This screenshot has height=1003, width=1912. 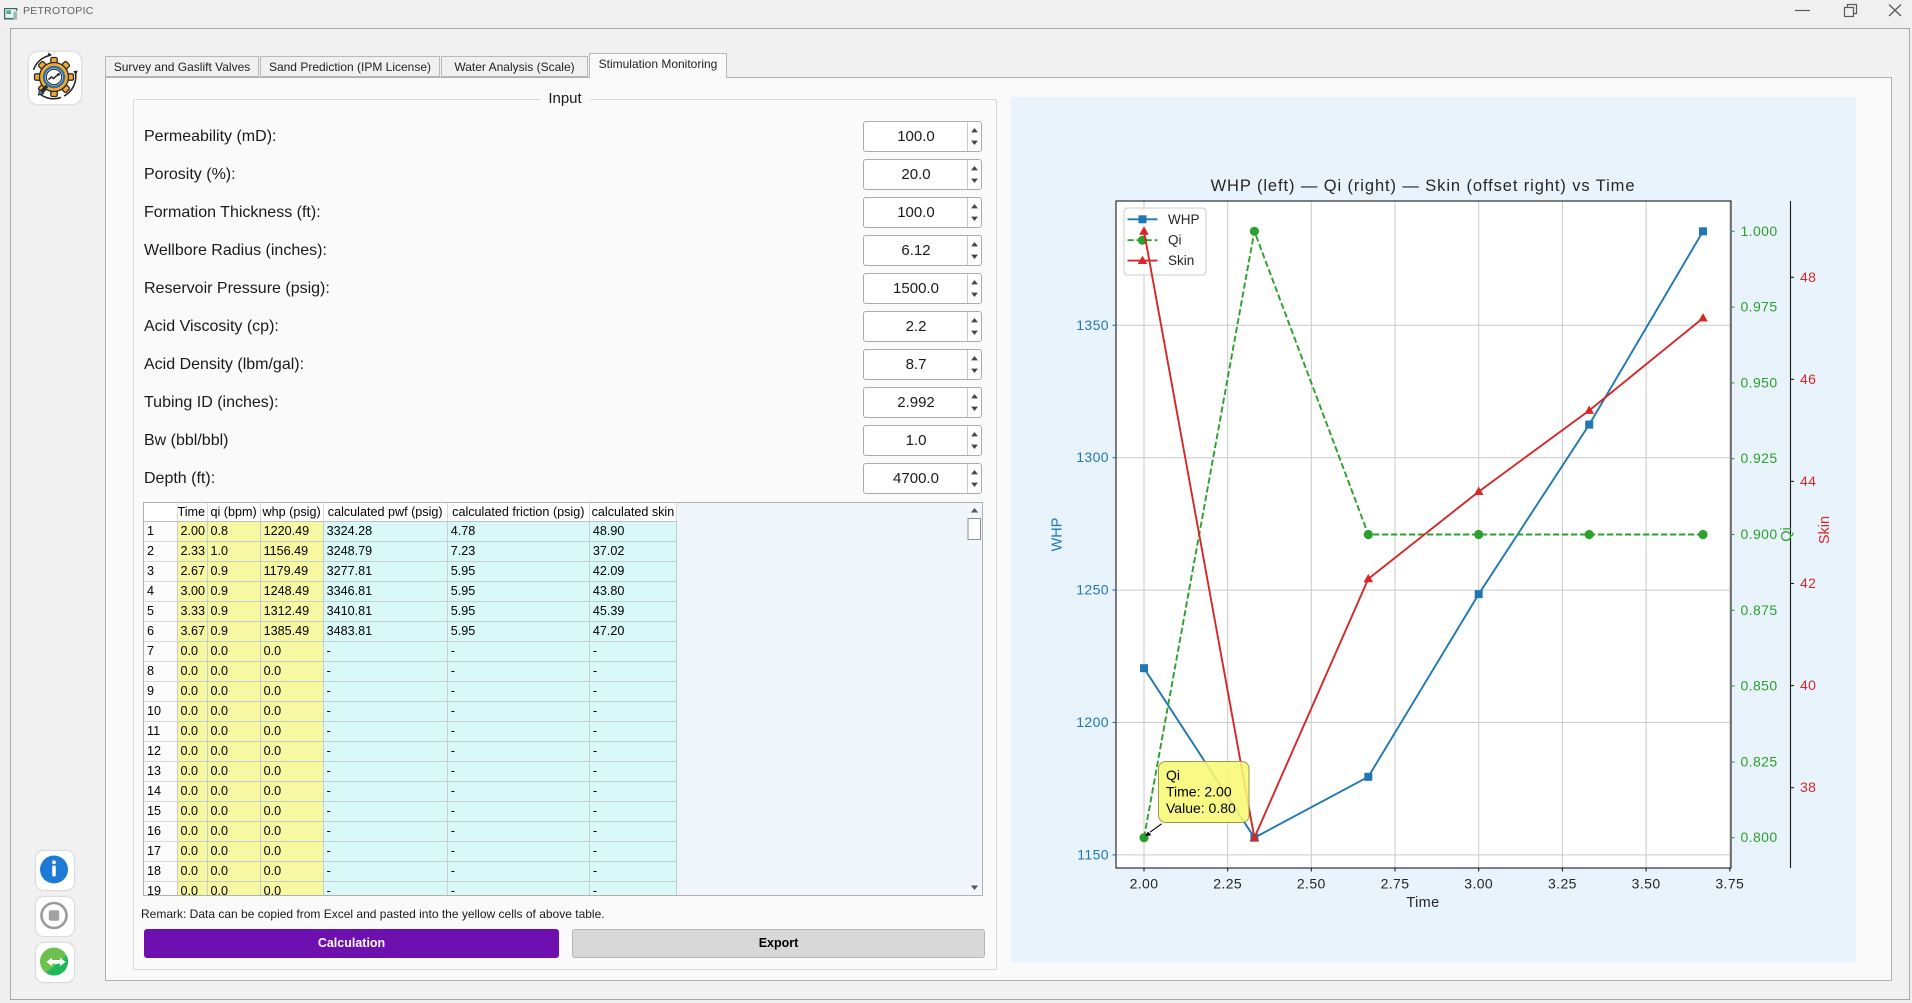 What do you see at coordinates (1808, 787) in the screenshot?
I see `svg-text: 38` at bounding box center [1808, 787].